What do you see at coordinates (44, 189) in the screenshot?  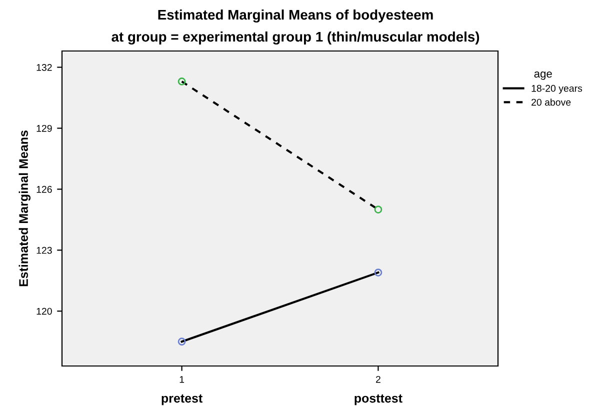 I see `y-tick-label: 126` at bounding box center [44, 189].